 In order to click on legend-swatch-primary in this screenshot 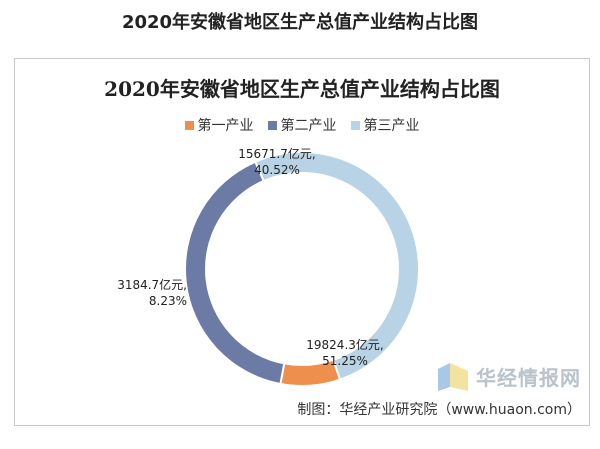, I will do `click(189, 125)`.